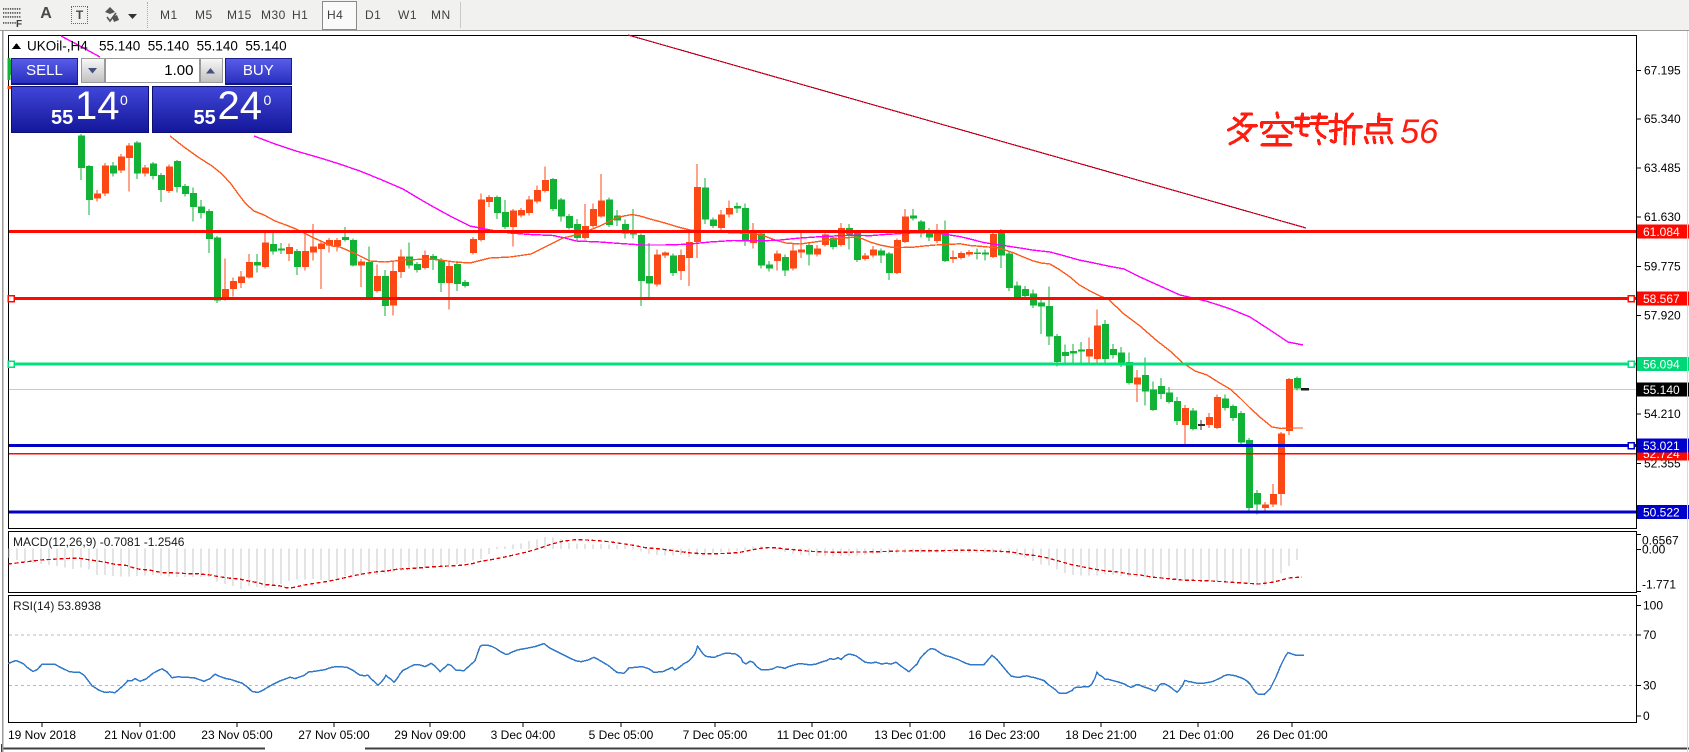  I want to click on svg-text: 70, so click(1650, 635).